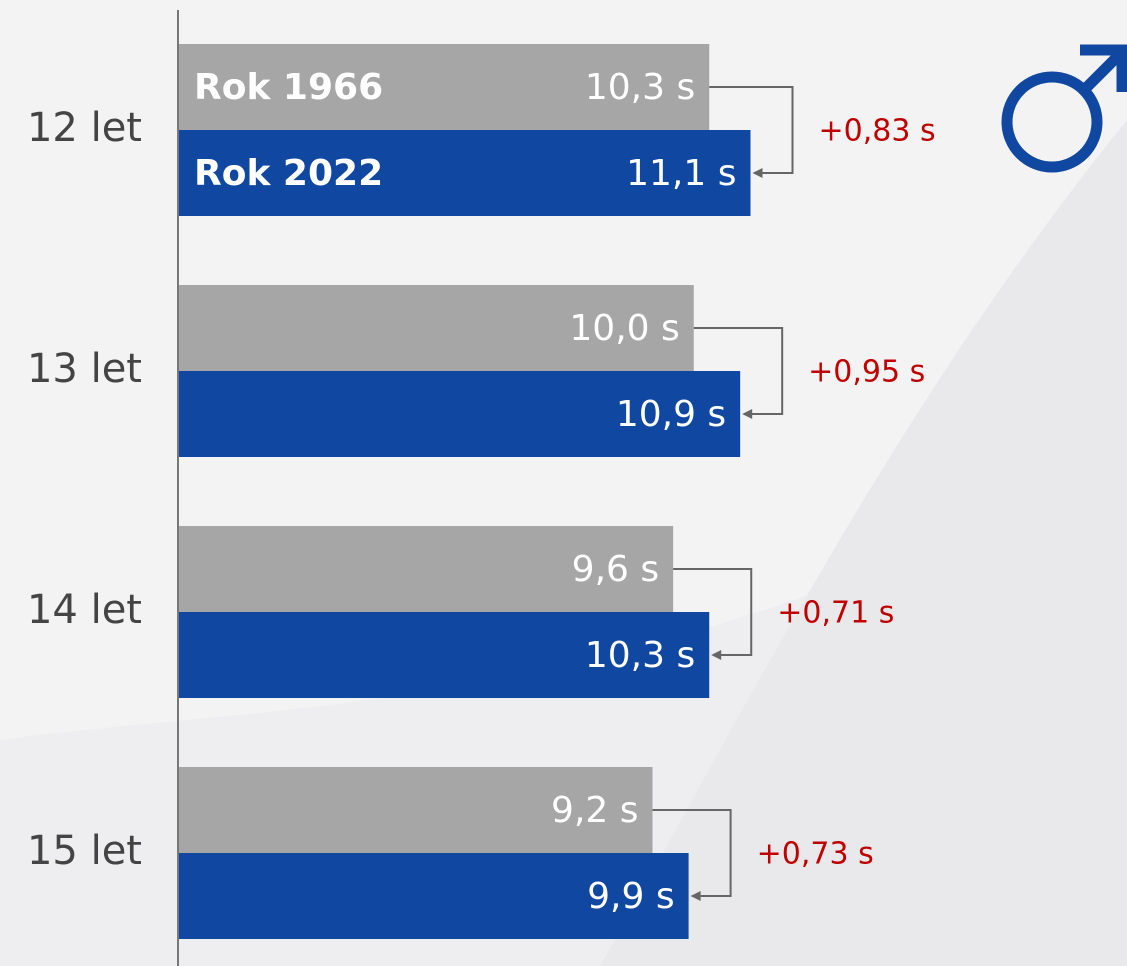 This screenshot has height=966, width=1127. I want to click on legend-label: Rok 2022, so click(288, 173).